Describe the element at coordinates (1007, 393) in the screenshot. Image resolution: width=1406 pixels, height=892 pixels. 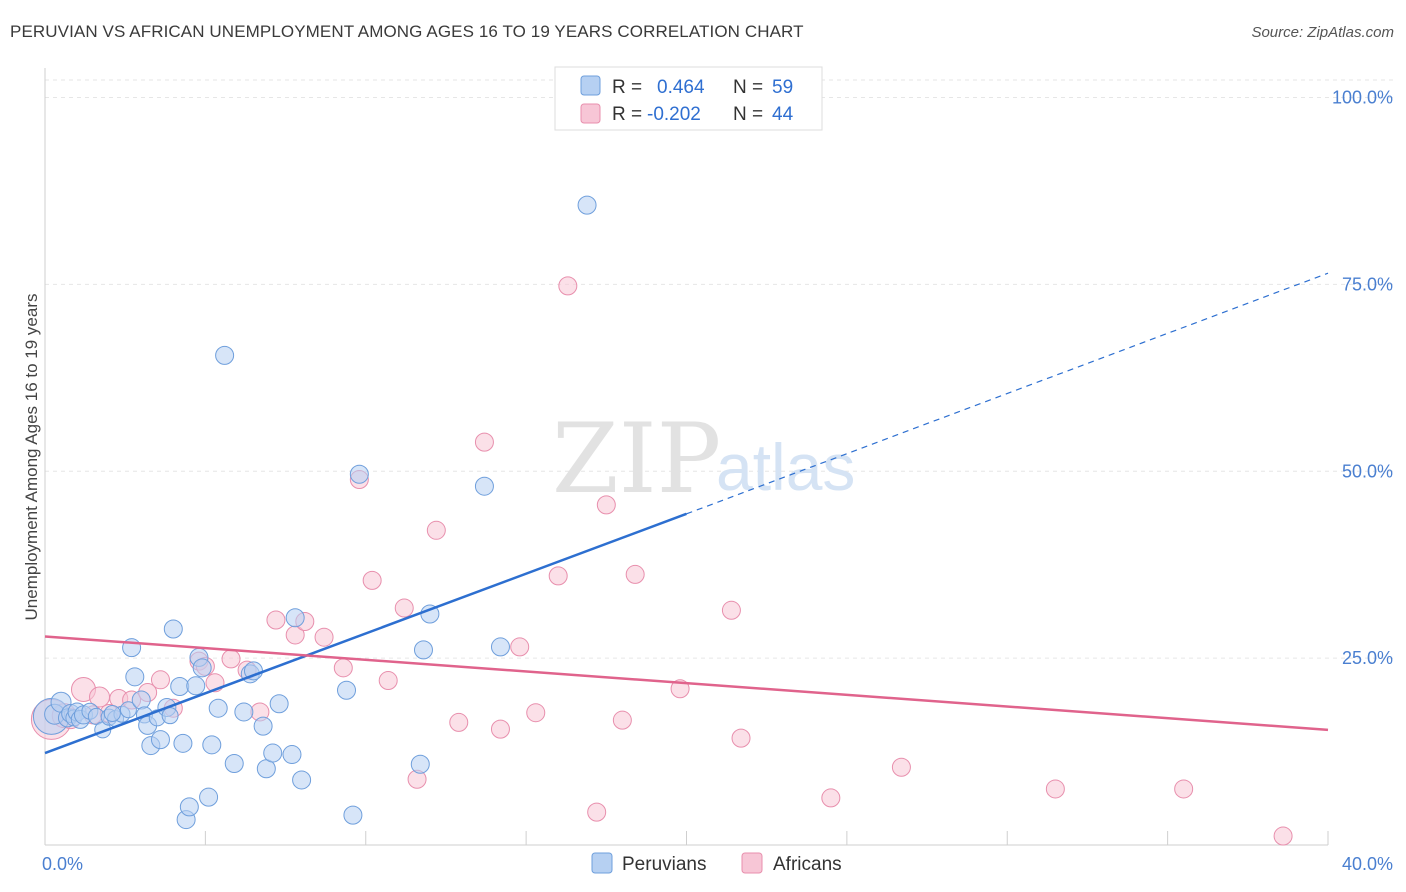
I see `peruvians-trend-extension` at that location.